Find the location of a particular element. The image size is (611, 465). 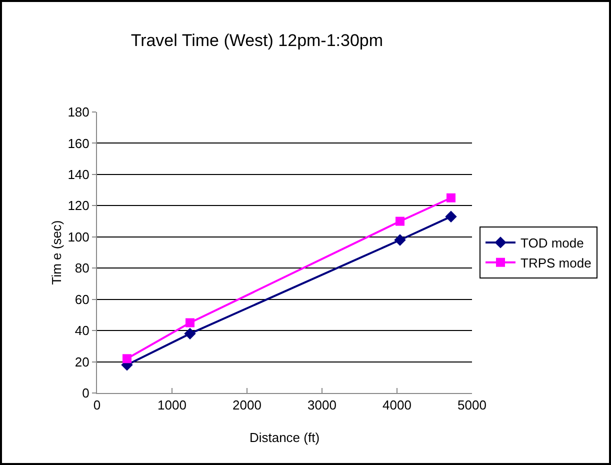

y-tick-label: 140 is located at coordinates (79, 174).